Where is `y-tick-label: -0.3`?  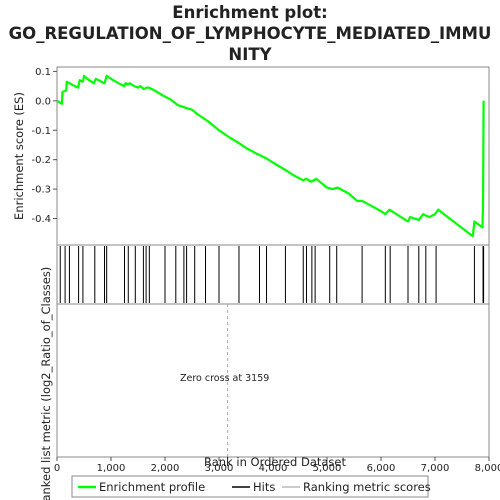
y-tick-label: -0.3 is located at coordinates (41, 190).